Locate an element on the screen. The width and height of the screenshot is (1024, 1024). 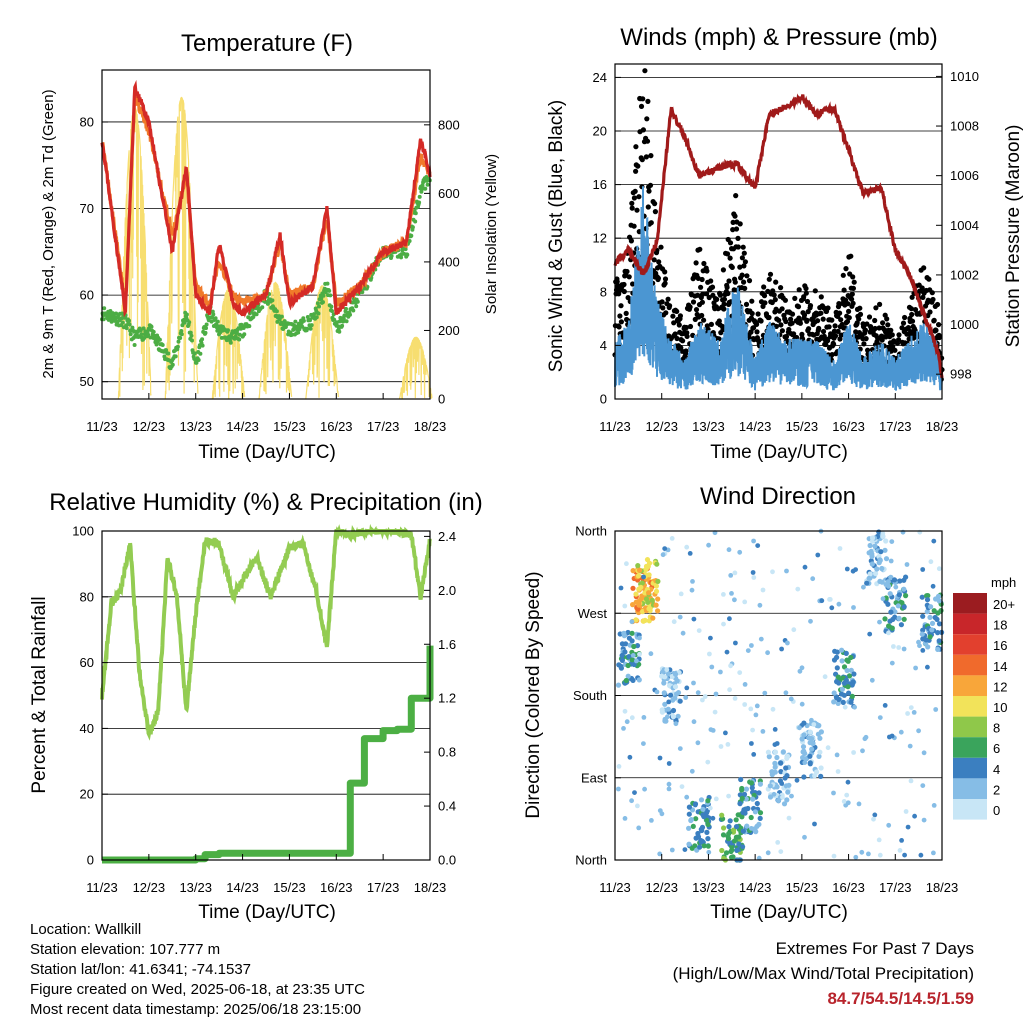
legend-label: 18 is located at coordinates (1000, 625).